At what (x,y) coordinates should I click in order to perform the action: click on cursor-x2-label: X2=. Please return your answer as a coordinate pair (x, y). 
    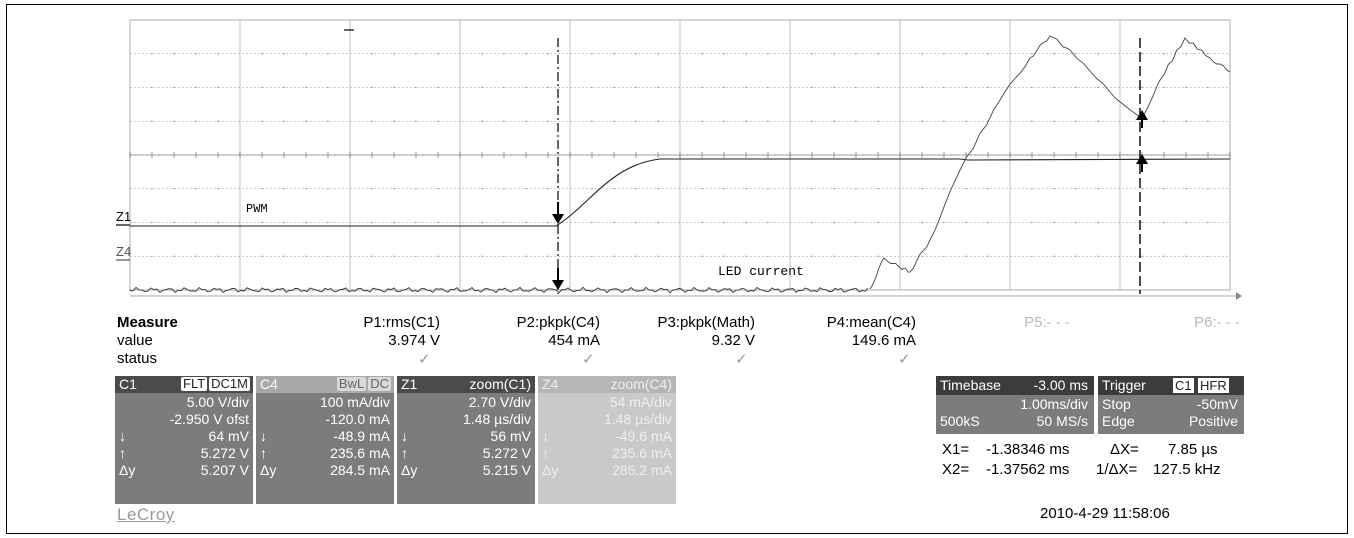
    Looking at the image, I should click on (956, 469).